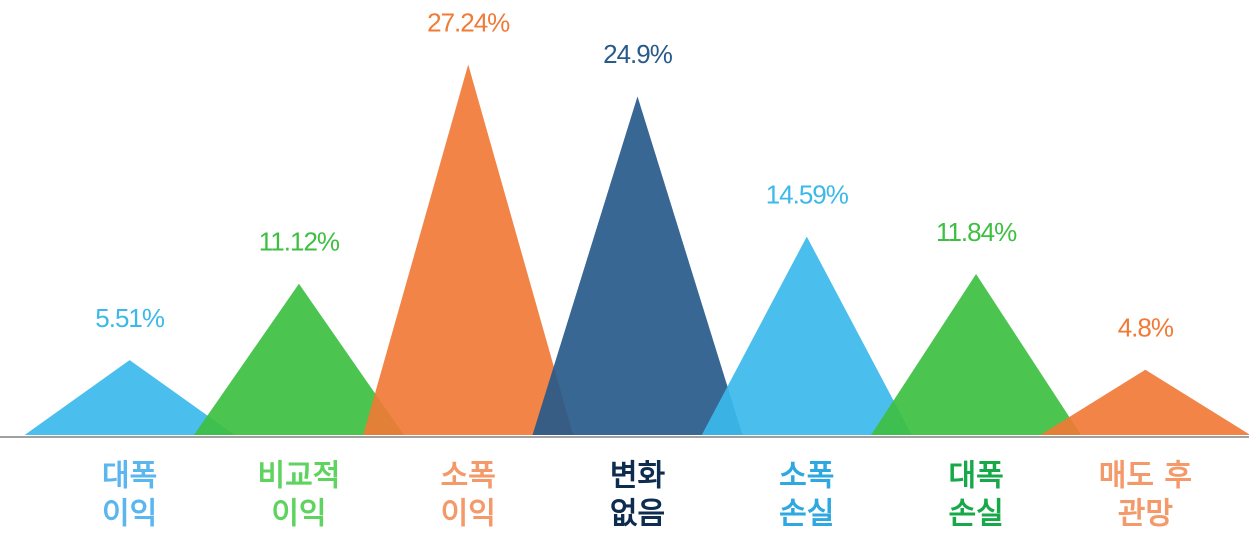 This screenshot has width=1249, height=533. What do you see at coordinates (468, 22) in the screenshot?
I see `value-label: 27.24%` at bounding box center [468, 22].